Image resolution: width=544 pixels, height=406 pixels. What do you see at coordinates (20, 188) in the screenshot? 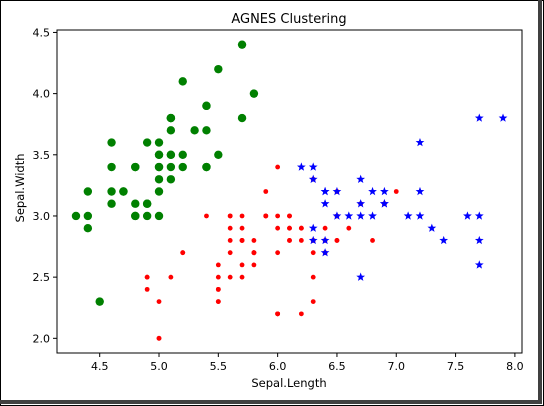
I see `y-axis-label: Sepal.Width` at bounding box center [20, 188].